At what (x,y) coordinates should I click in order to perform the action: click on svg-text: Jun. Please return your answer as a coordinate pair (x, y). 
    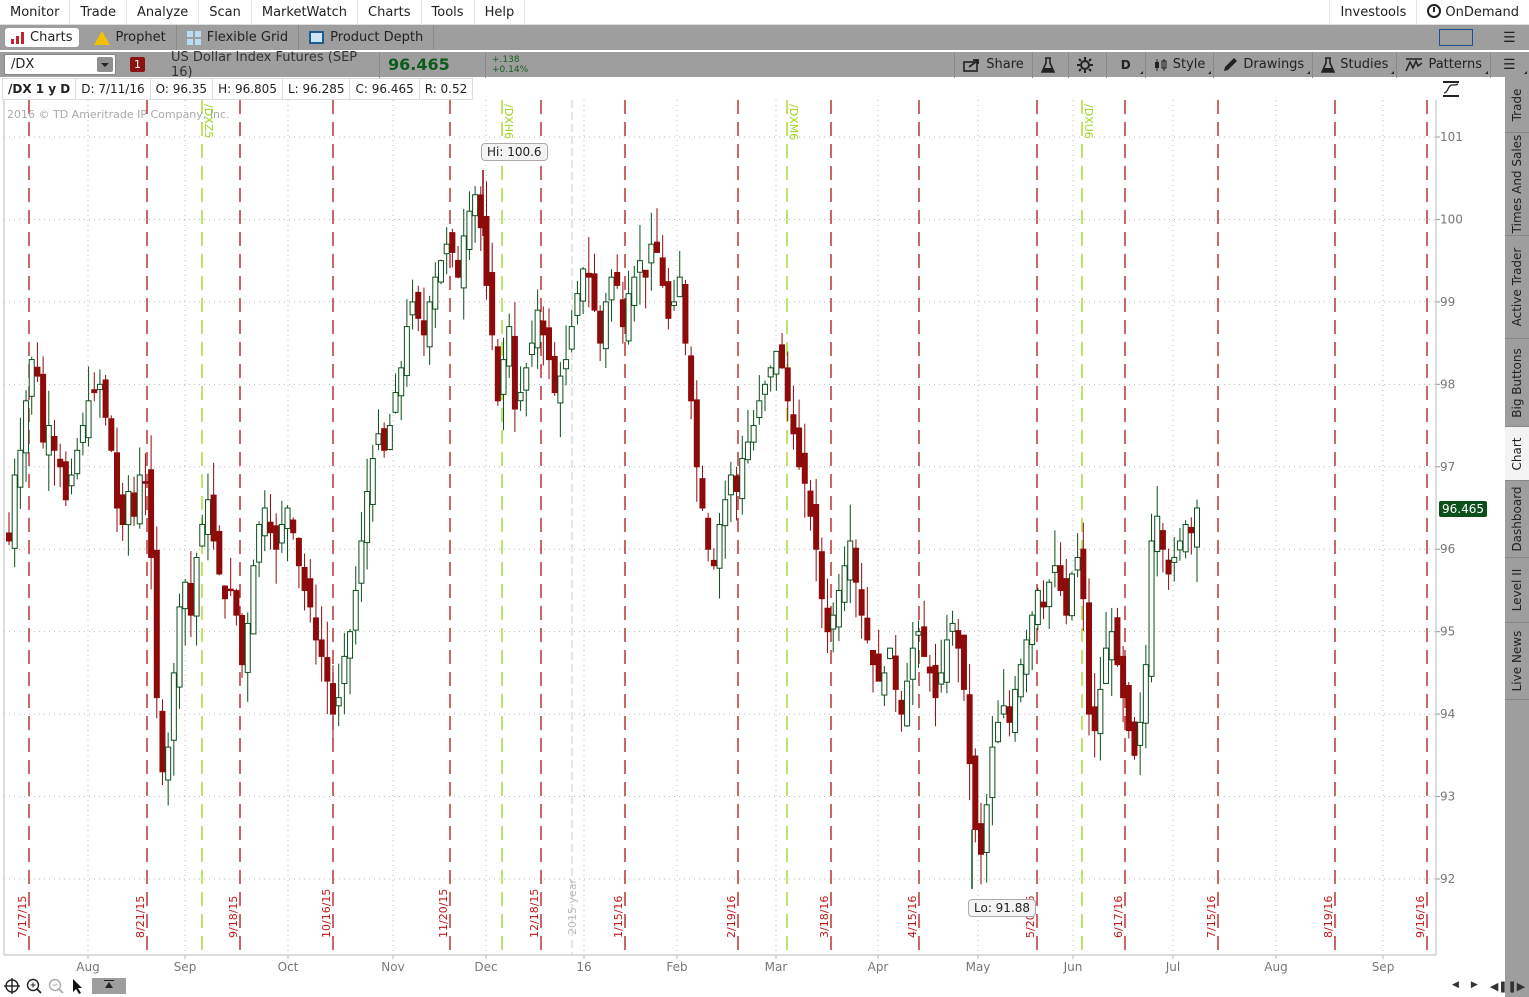
    Looking at the image, I should click on (1073, 967).